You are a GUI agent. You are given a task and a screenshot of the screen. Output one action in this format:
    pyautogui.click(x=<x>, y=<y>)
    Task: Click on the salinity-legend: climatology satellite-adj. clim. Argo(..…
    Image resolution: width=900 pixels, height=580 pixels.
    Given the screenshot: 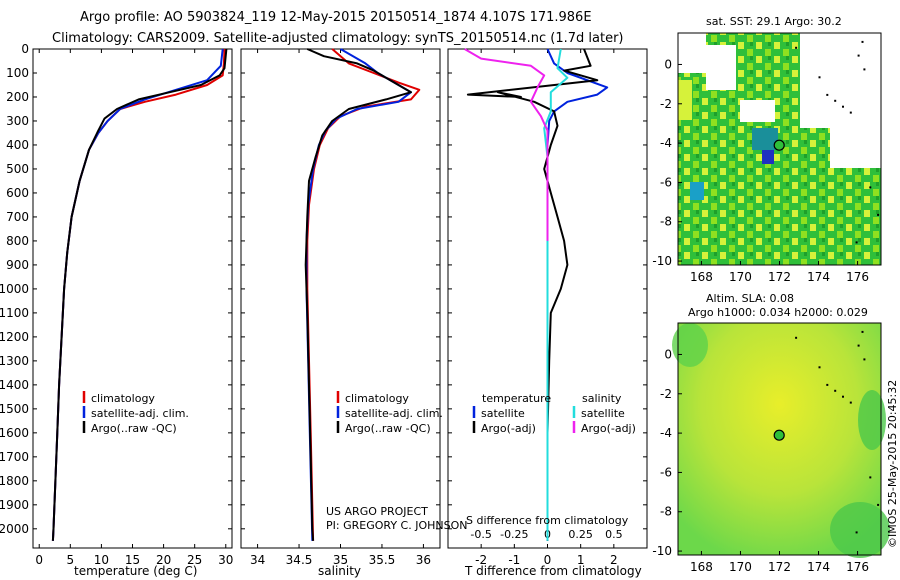 What is the action you would take?
    pyautogui.click(x=389, y=413)
    